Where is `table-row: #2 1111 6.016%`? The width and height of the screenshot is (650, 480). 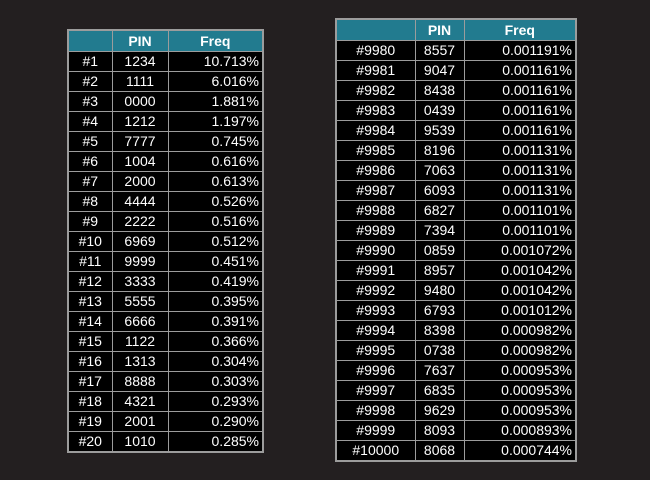 table-row: #2 1111 6.016% is located at coordinates (165, 81).